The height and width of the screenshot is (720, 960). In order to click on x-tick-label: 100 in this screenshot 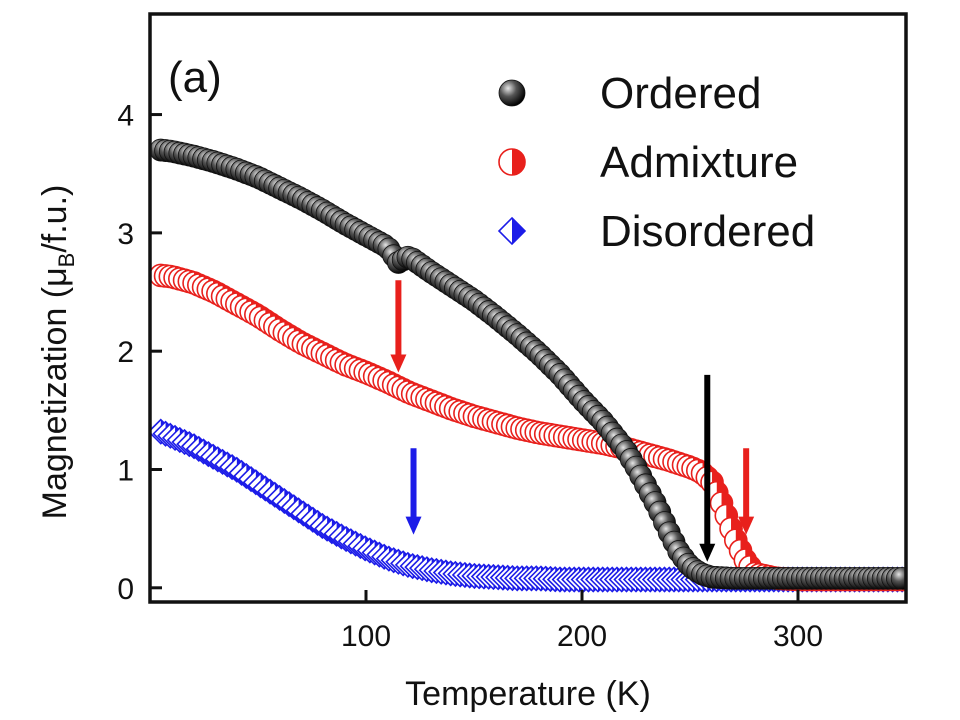, I will do `click(366, 636)`.